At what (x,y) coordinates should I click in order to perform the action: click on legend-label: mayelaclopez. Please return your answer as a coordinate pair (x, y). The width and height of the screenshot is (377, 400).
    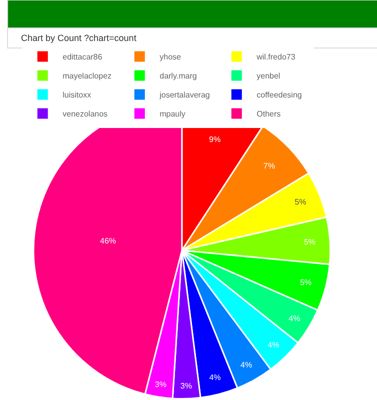
    Looking at the image, I should click on (87, 76).